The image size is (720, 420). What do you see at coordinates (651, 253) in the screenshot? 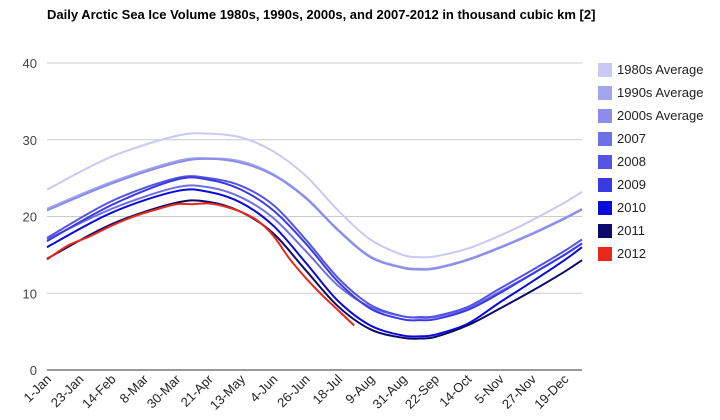
I see `legend-item: 2012` at bounding box center [651, 253].